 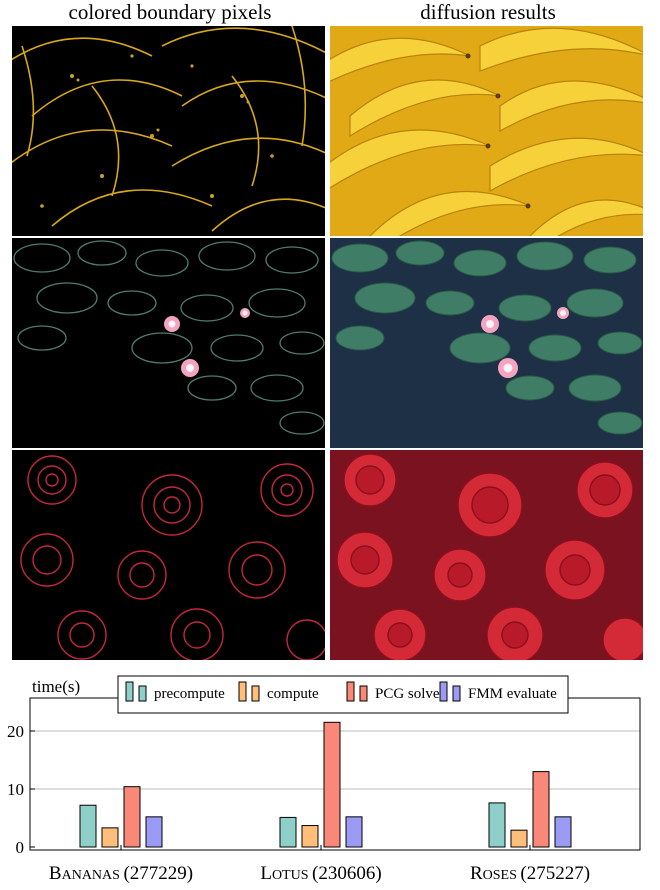 I want to click on bananas-boundary-image, so click(x=168, y=131).